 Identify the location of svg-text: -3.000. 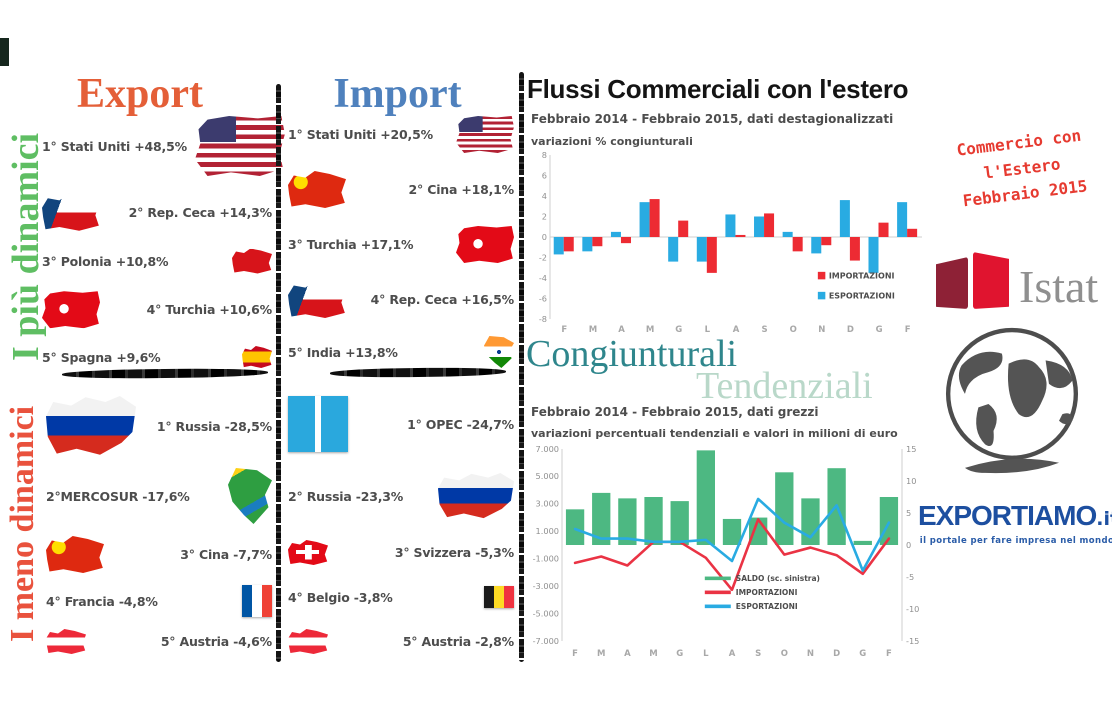
(546, 586).